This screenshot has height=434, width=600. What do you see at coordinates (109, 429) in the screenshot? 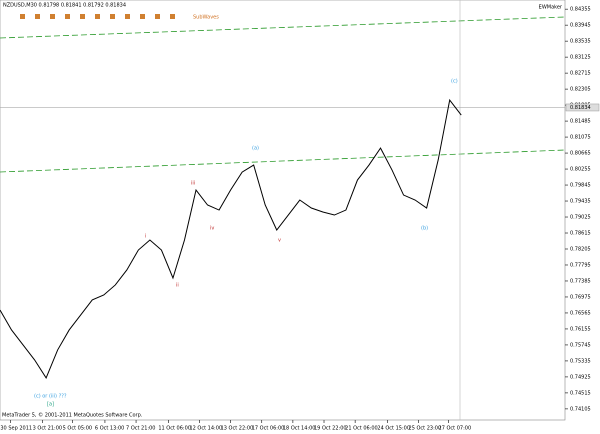
I see `x-tick-label: 6 Oct 13:00` at bounding box center [109, 429].